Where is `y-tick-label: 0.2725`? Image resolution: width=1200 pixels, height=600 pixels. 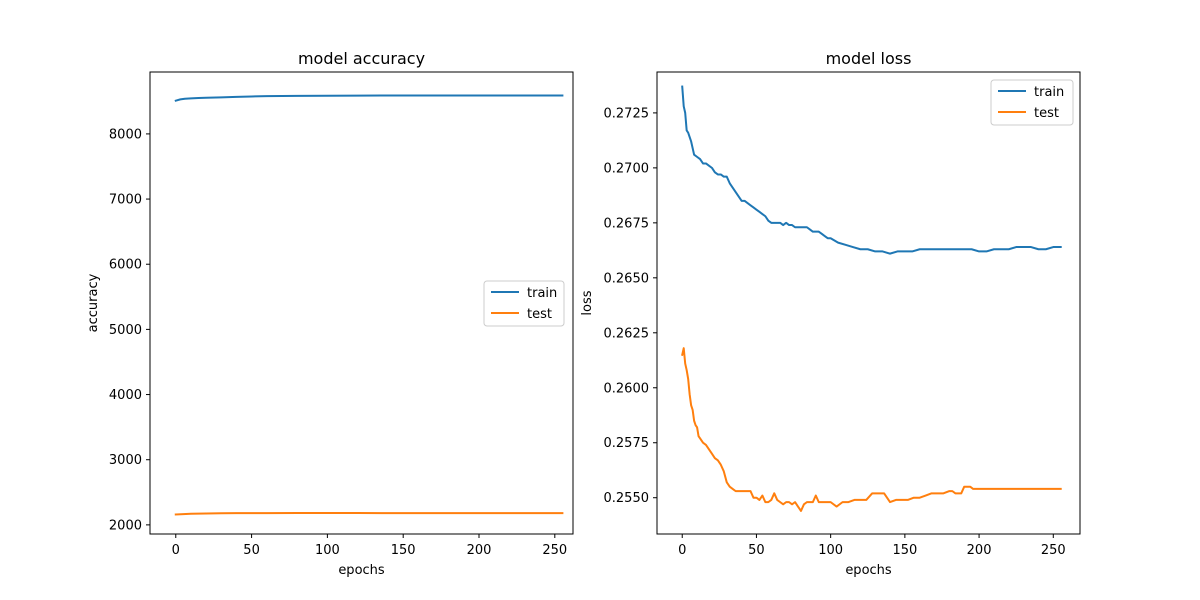 y-tick-label: 0.2725 is located at coordinates (627, 113).